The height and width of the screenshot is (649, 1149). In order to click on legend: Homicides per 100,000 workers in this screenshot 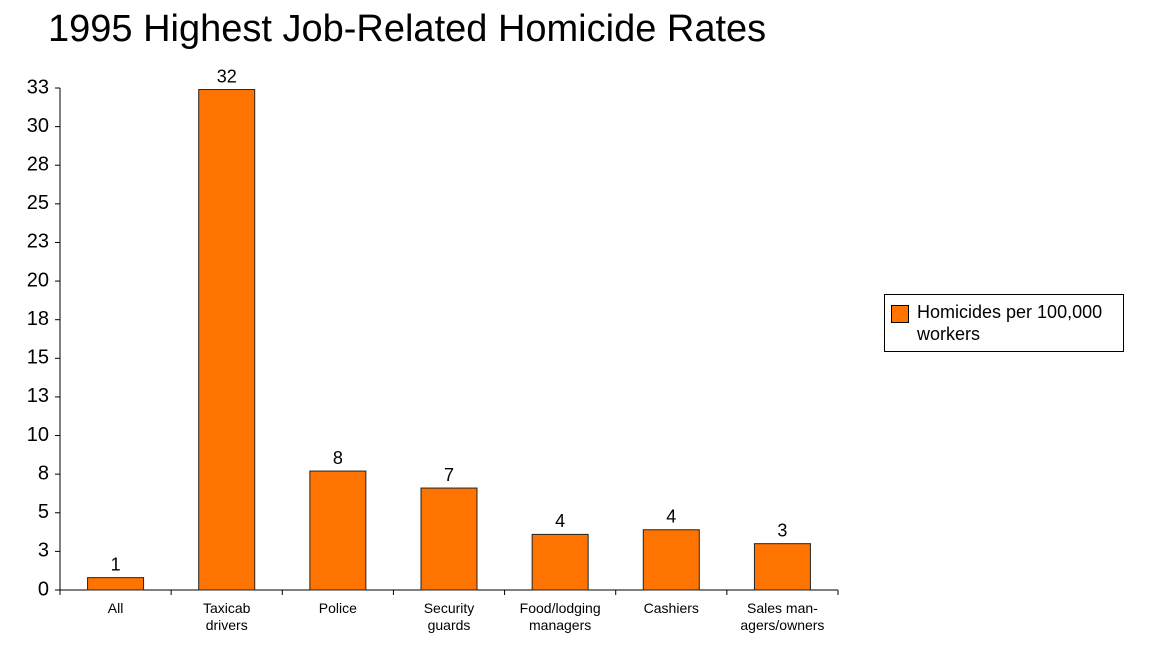, I will do `click(1004, 323)`.